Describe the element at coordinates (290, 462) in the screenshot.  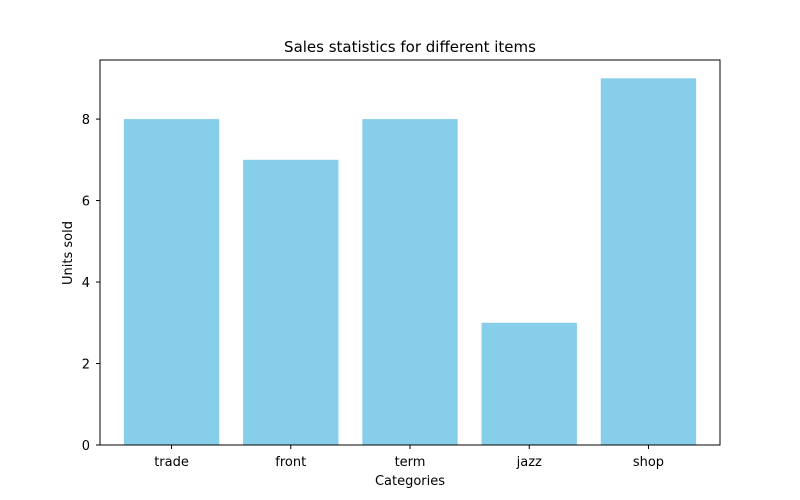
I see `x-tick-label: front` at that location.